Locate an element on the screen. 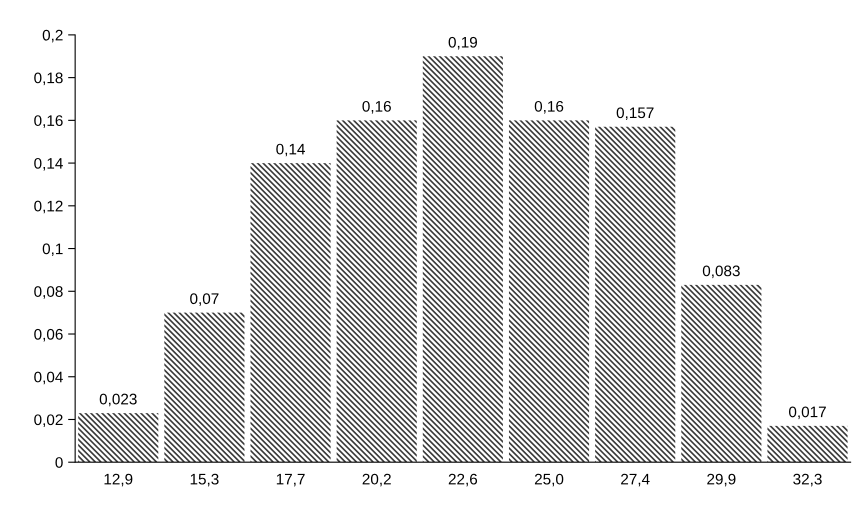 This screenshot has height=513, width=854. y-tick-label: 0 is located at coordinates (59, 462).